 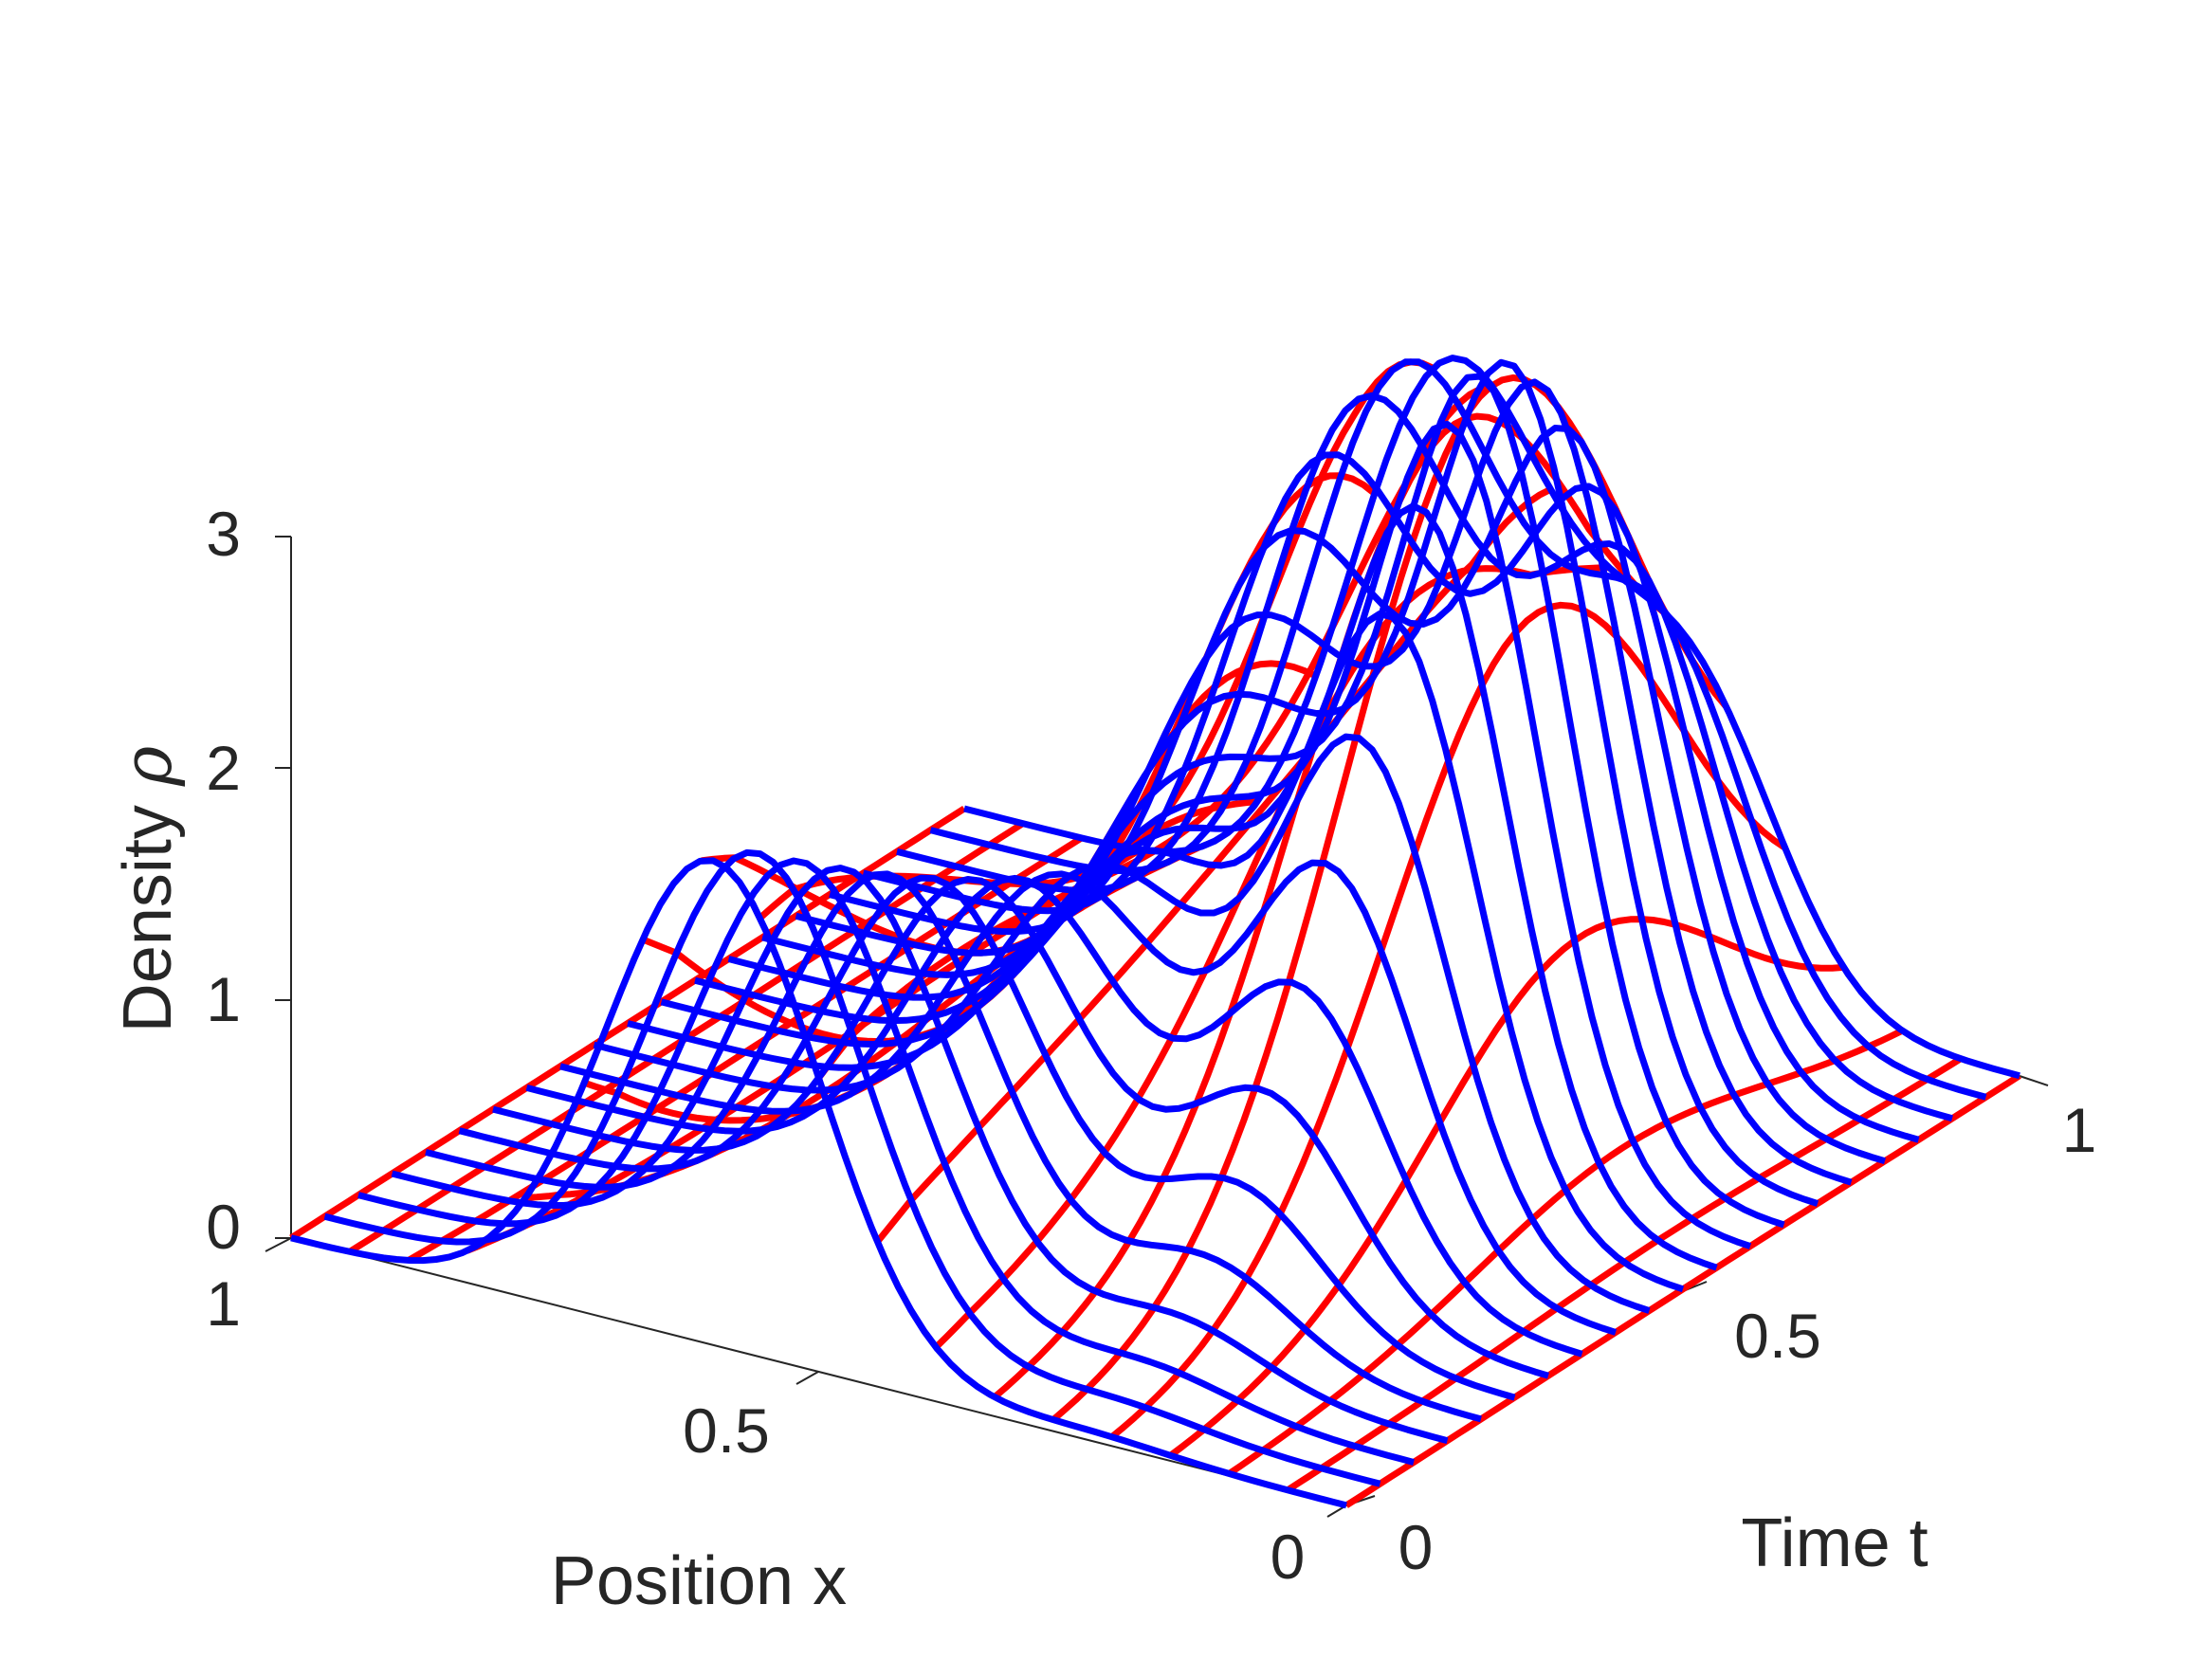 What do you see at coordinates (223, 534) in the screenshot?
I see `z-tick-label-3: 3` at bounding box center [223, 534].